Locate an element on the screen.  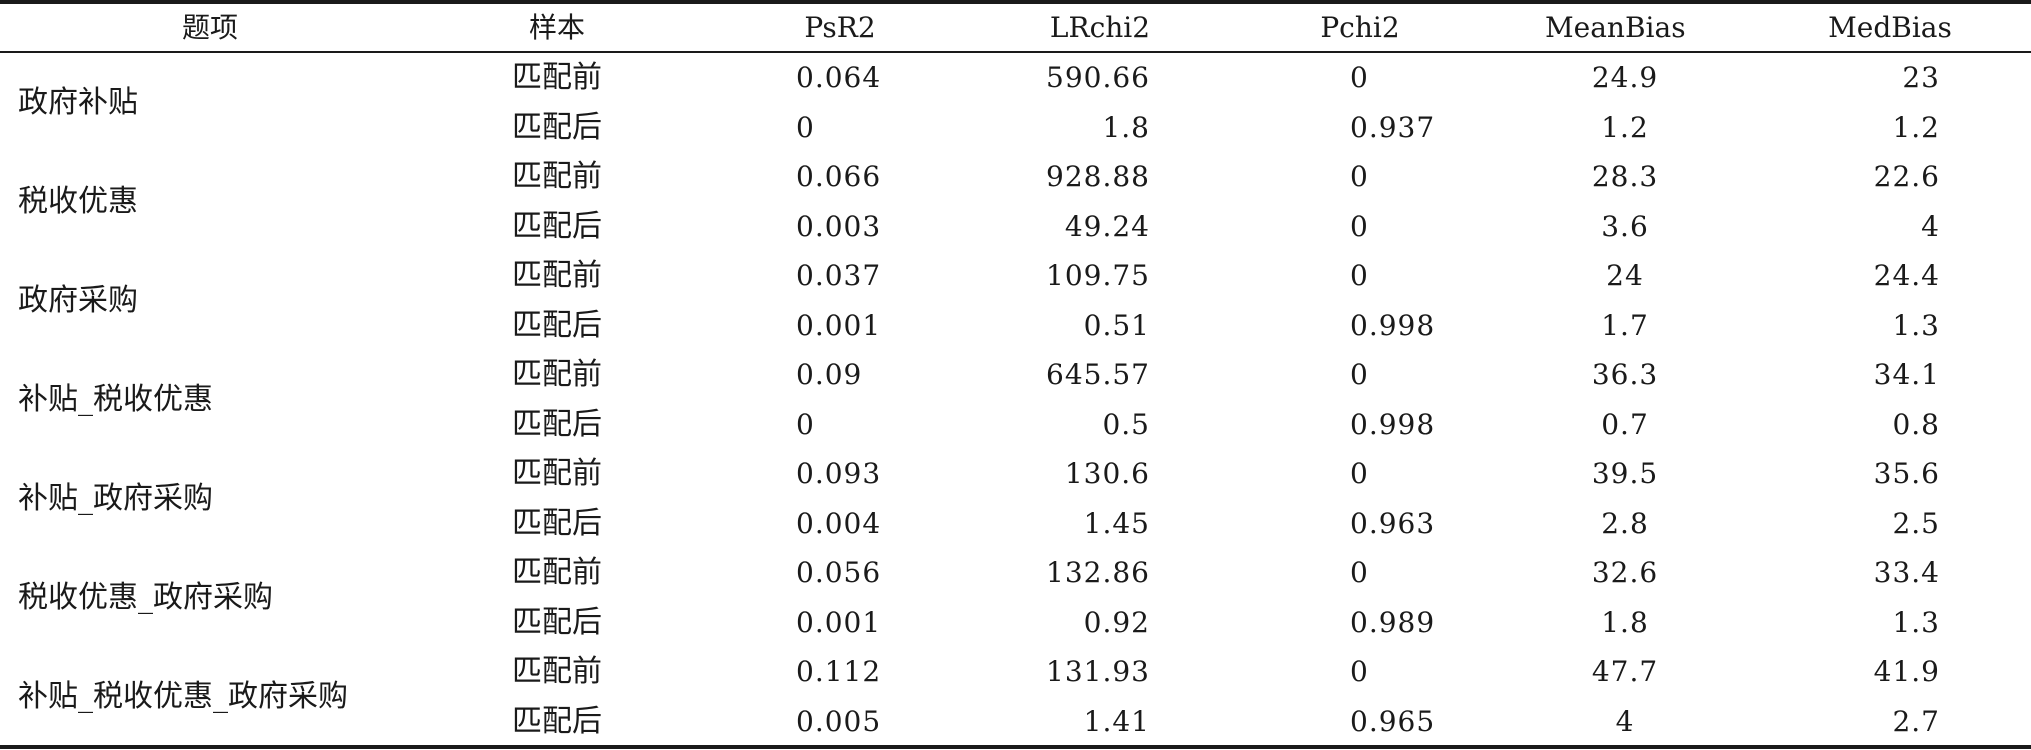
table-header-row: 题项 样本 PsR2 LRchi2 Pchi2 MeanBias MedBias is located at coordinates (1015, 27).